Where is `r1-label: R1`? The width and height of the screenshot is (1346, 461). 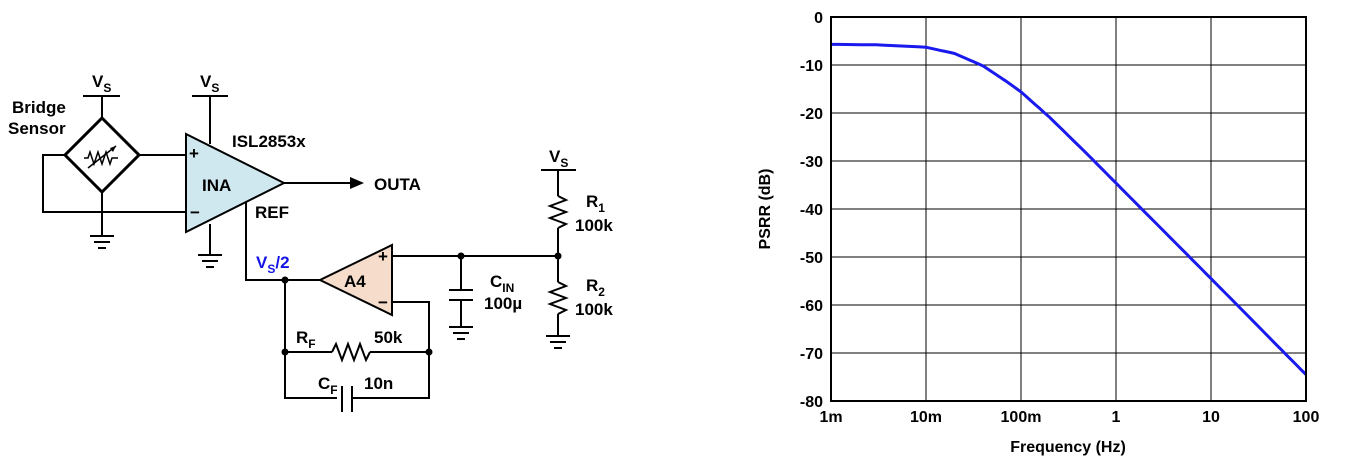 r1-label: R1 is located at coordinates (595, 203).